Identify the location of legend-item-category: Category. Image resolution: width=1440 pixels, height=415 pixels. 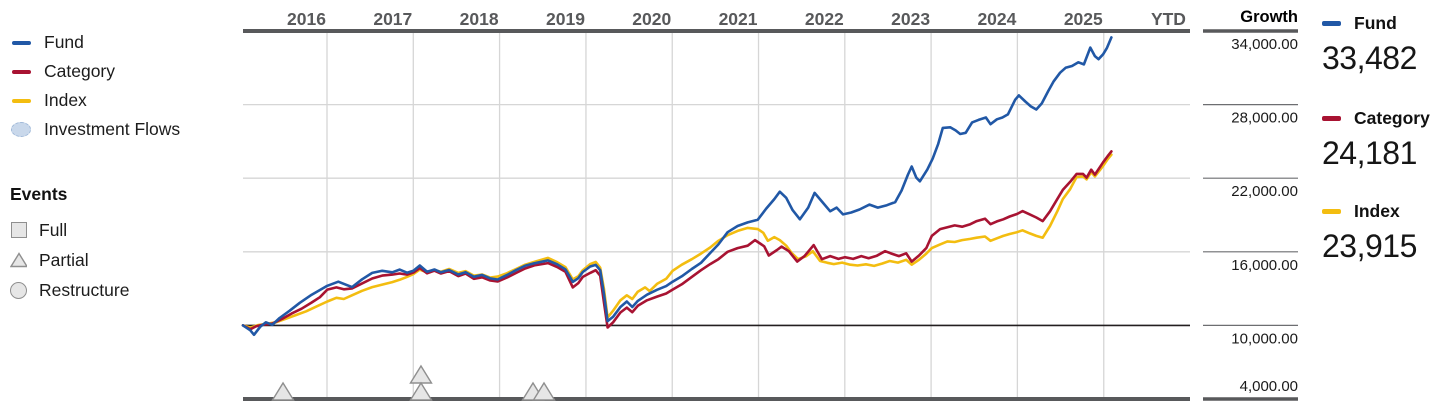
(96, 71).